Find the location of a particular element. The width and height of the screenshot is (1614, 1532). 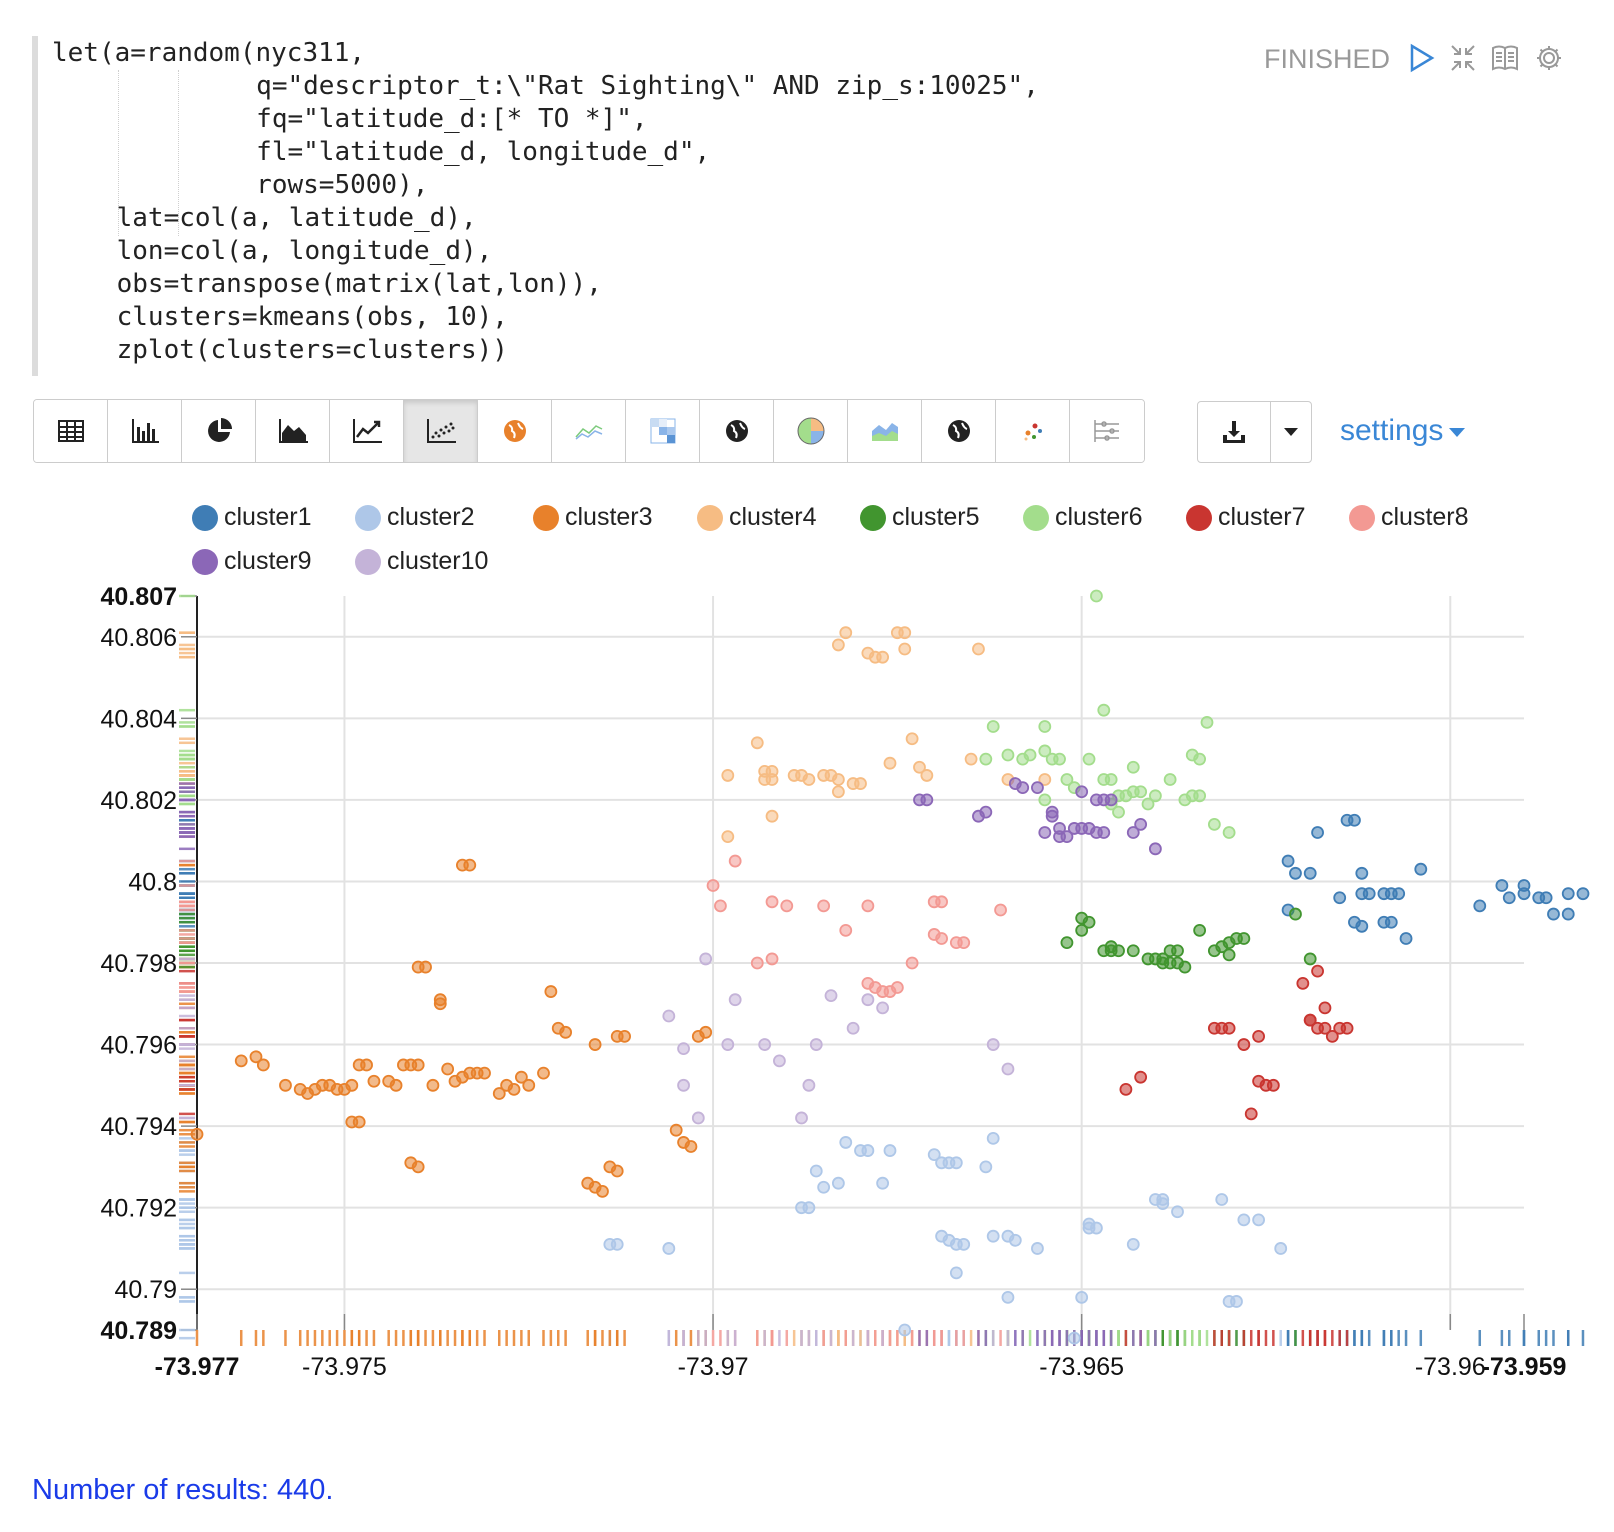

parallel-coords-button is located at coordinates (1107, 431).